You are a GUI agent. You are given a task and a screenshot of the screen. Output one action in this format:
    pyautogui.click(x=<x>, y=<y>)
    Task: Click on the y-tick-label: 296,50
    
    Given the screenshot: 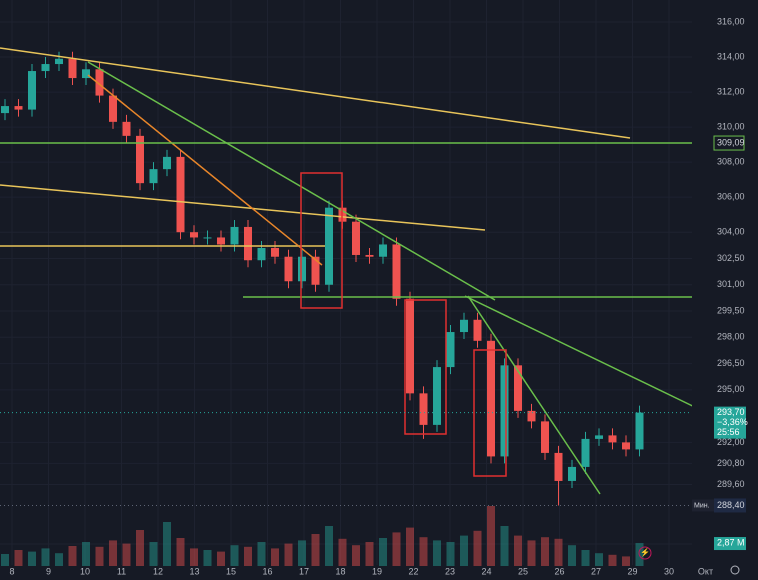 What is the action you would take?
    pyautogui.click(x=731, y=363)
    